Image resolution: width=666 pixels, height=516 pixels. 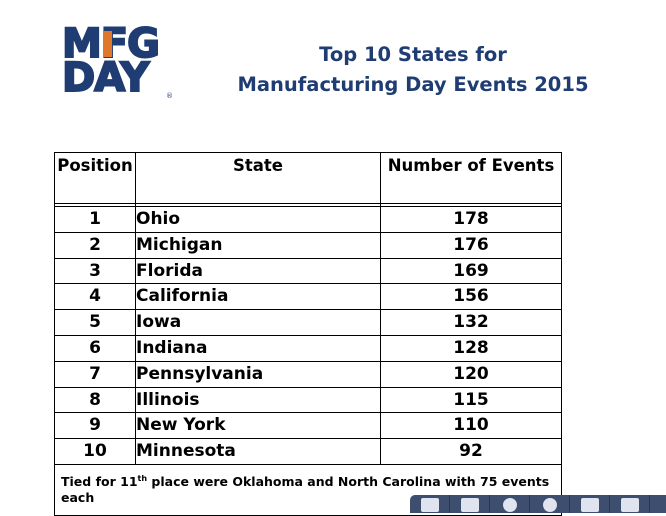 What do you see at coordinates (308, 205) in the screenshot?
I see `table-spacer-row` at bounding box center [308, 205].